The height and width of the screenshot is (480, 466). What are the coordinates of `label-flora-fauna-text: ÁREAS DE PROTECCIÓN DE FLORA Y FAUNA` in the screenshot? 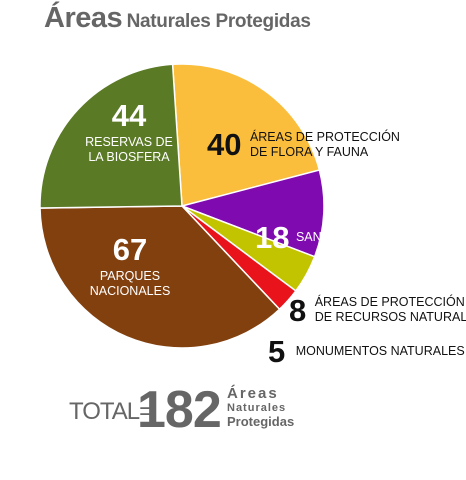 It's located at (324, 144).